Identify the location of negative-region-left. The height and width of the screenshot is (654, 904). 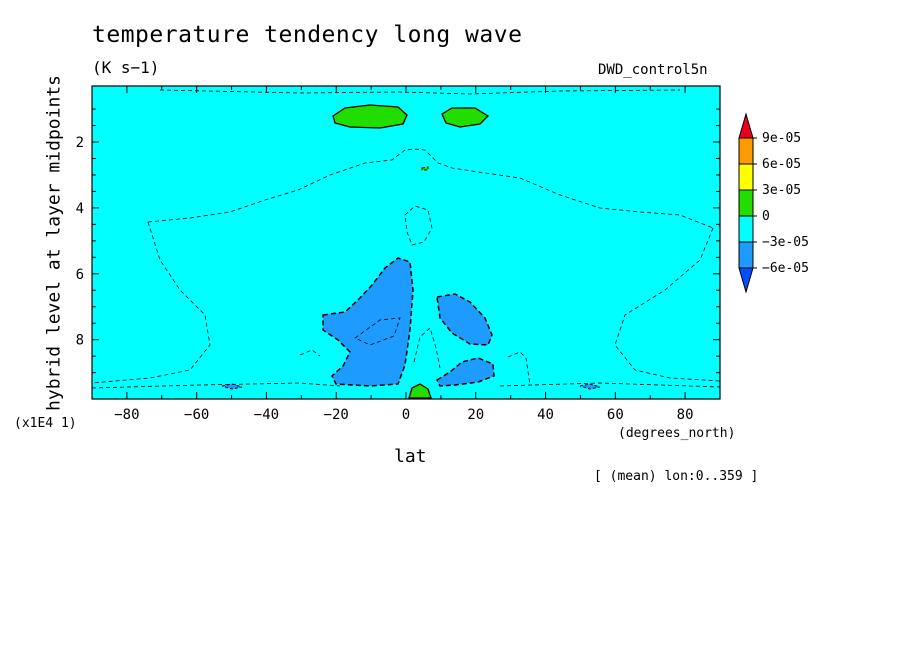
(368, 322).